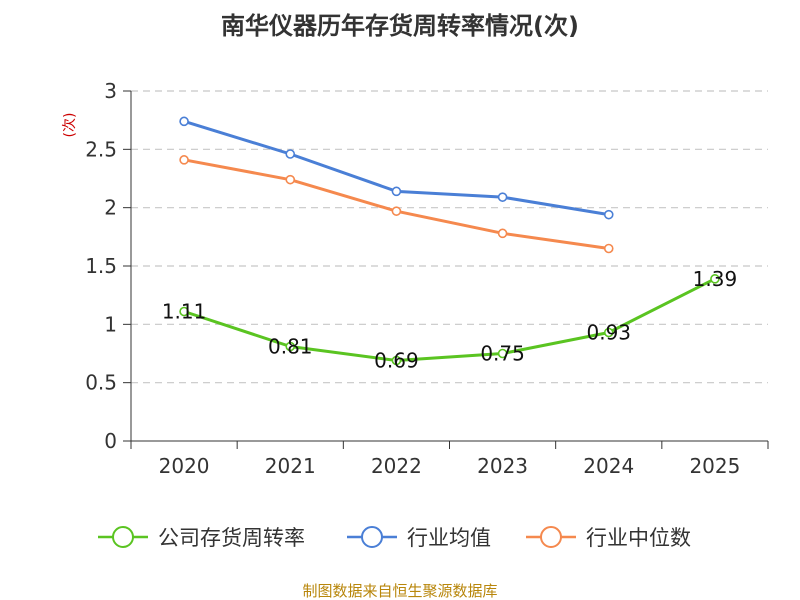 The height and width of the screenshot is (600, 800). Describe the element at coordinates (110, 91) in the screenshot. I see `y-tick-label: 3` at that location.